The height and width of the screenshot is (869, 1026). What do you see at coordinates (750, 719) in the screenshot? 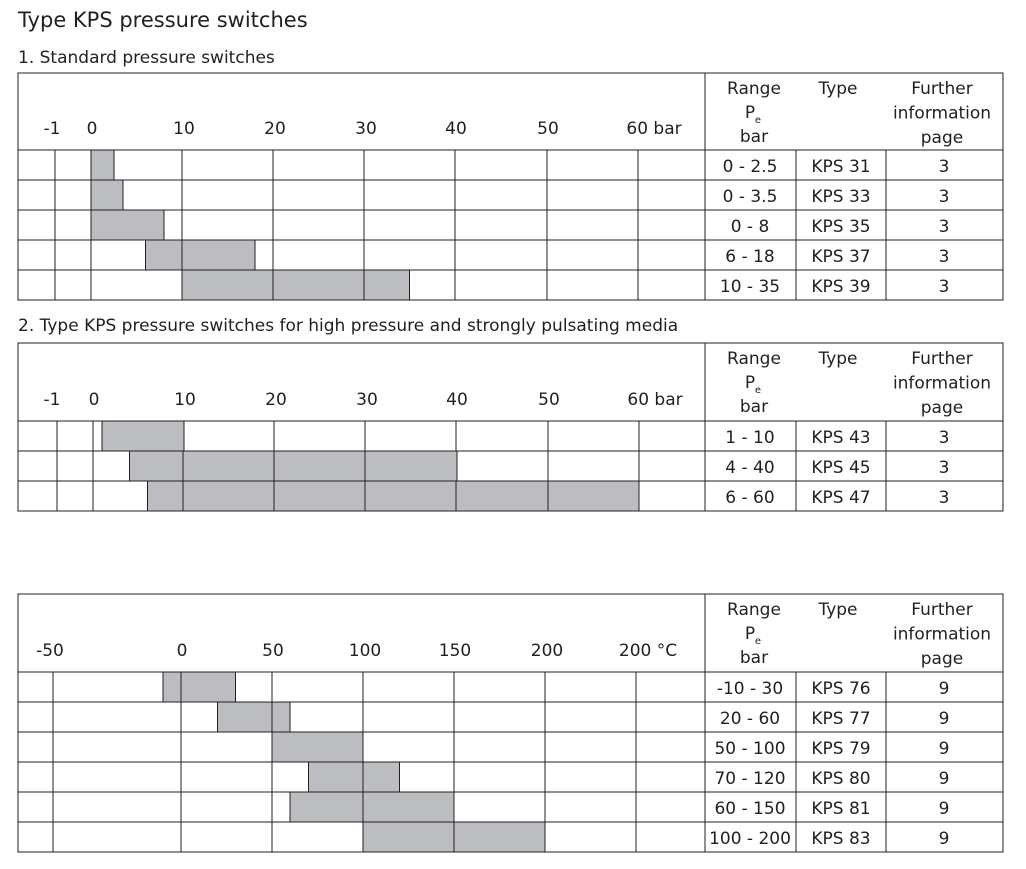
I see `range-cell: 20 - 60` at bounding box center [750, 719].